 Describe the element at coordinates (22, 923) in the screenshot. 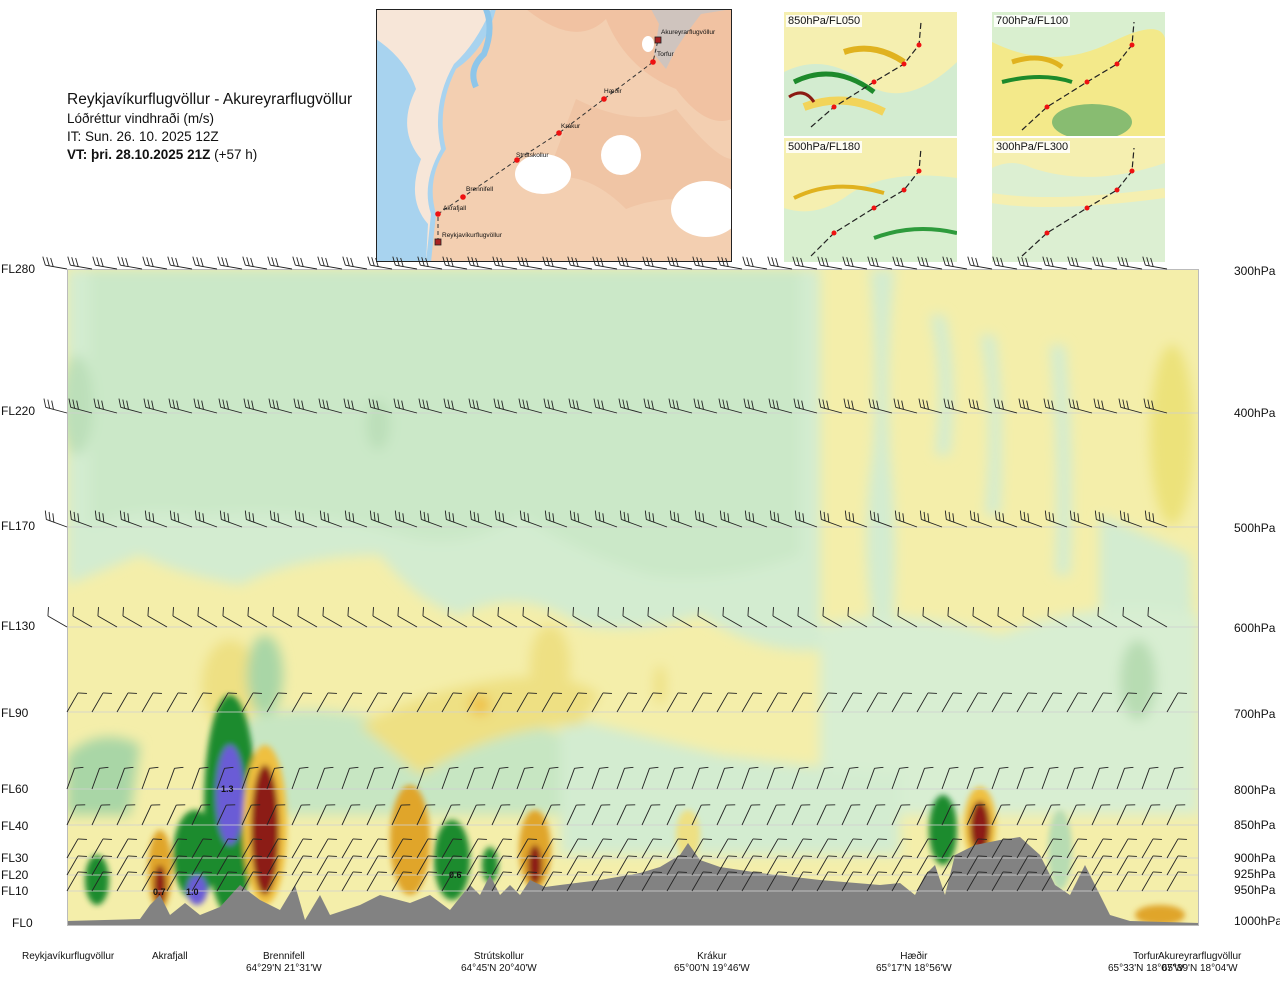

I see `flight-level-label: FL0` at that location.